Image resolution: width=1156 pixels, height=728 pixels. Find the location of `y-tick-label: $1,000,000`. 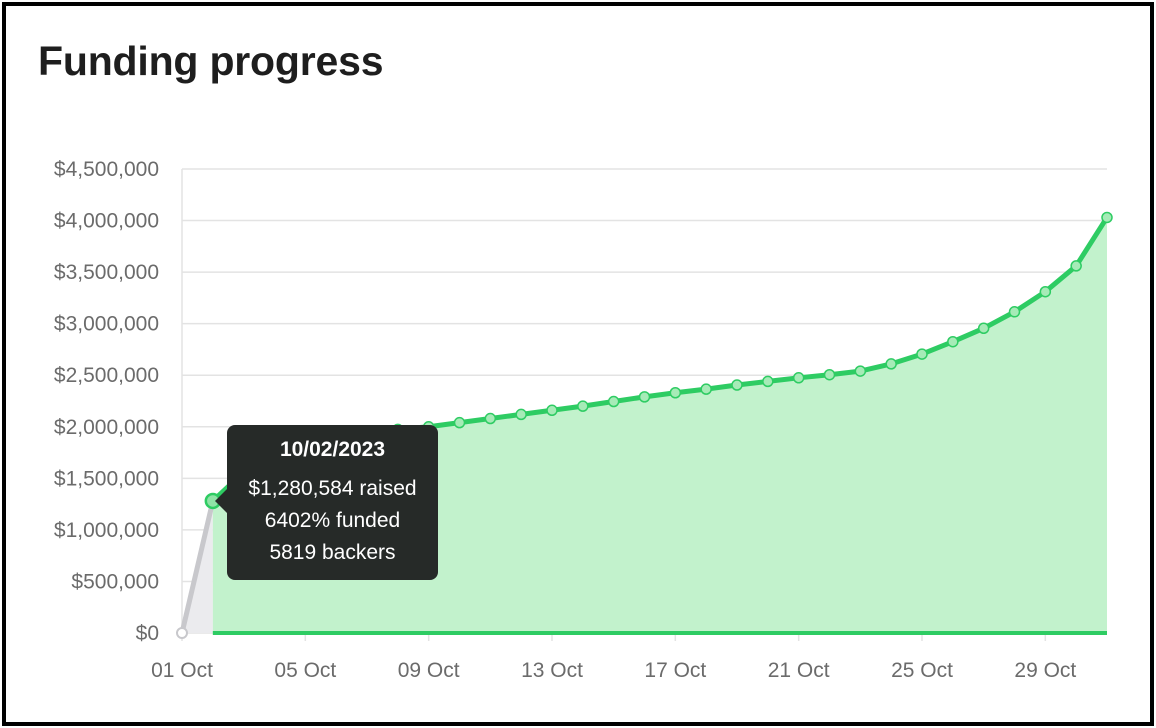

y-tick-label: $1,000,000 is located at coordinates (106, 530).